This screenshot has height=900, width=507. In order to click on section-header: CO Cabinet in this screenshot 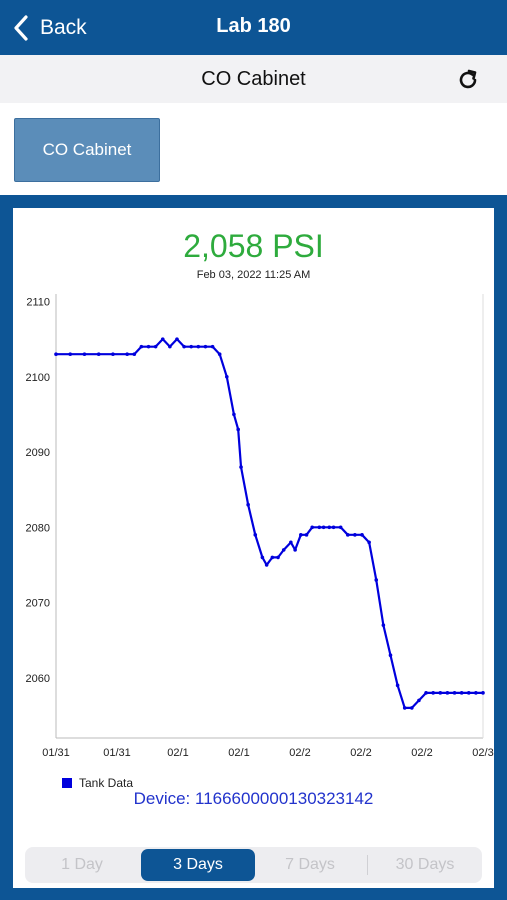, I will do `click(253, 79)`.